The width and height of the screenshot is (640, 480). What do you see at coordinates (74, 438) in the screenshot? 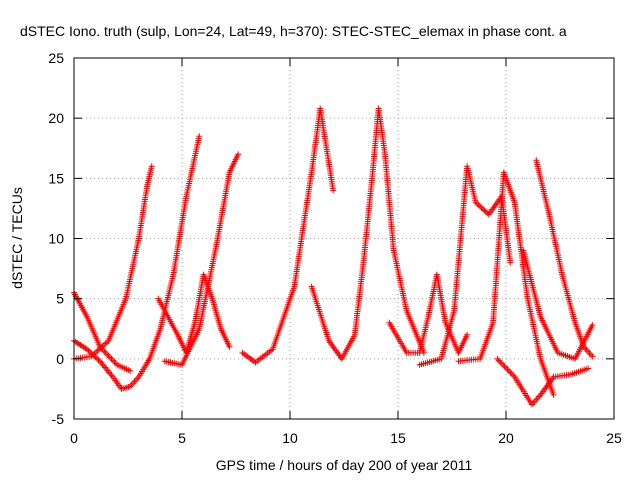
I see `x-tick-label: 0` at bounding box center [74, 438].